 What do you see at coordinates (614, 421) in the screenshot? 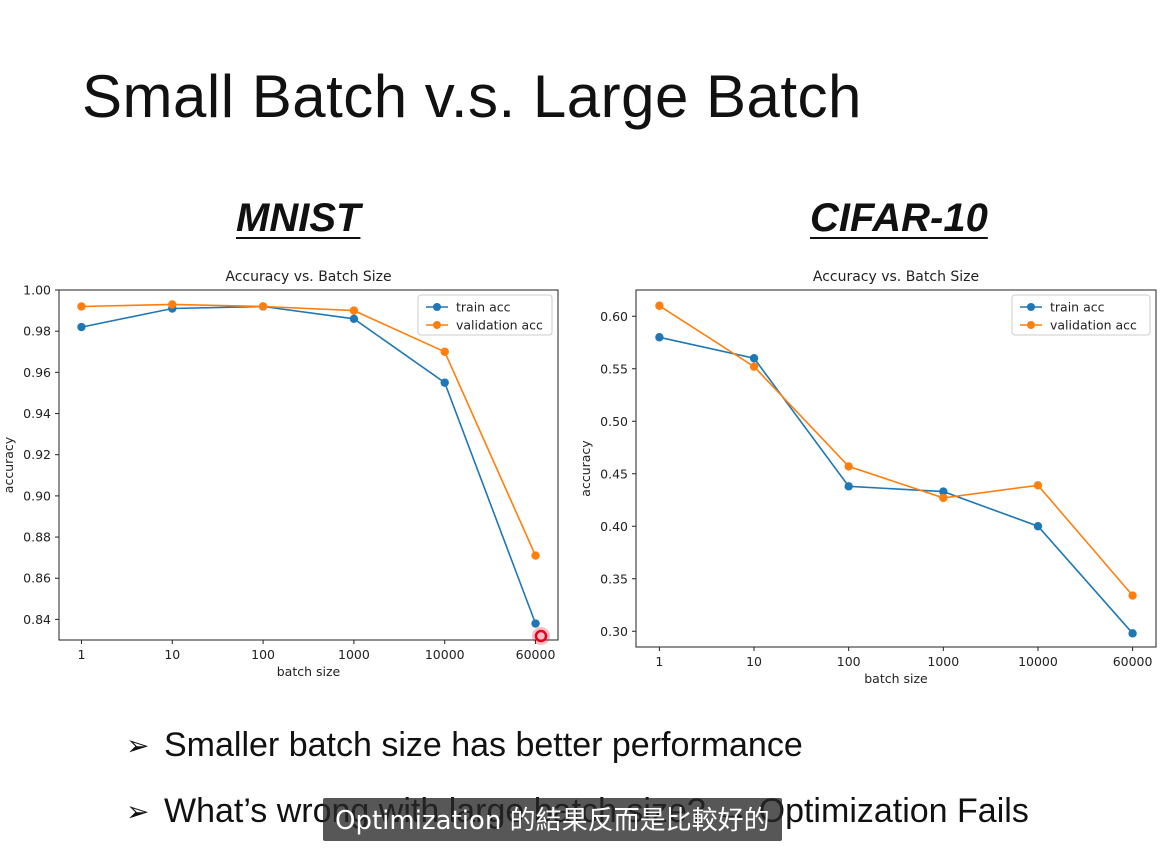
I see `y-tick-label: 0.50` at bounding box center [614, 421].